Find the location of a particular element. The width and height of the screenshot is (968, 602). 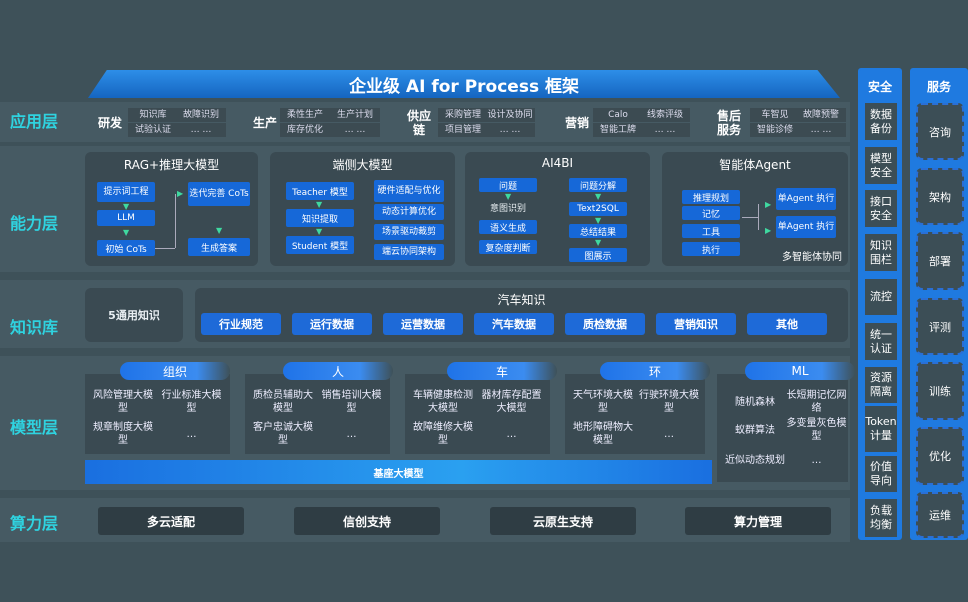

app-item: 知识库 is located at coordinates (153, 115).